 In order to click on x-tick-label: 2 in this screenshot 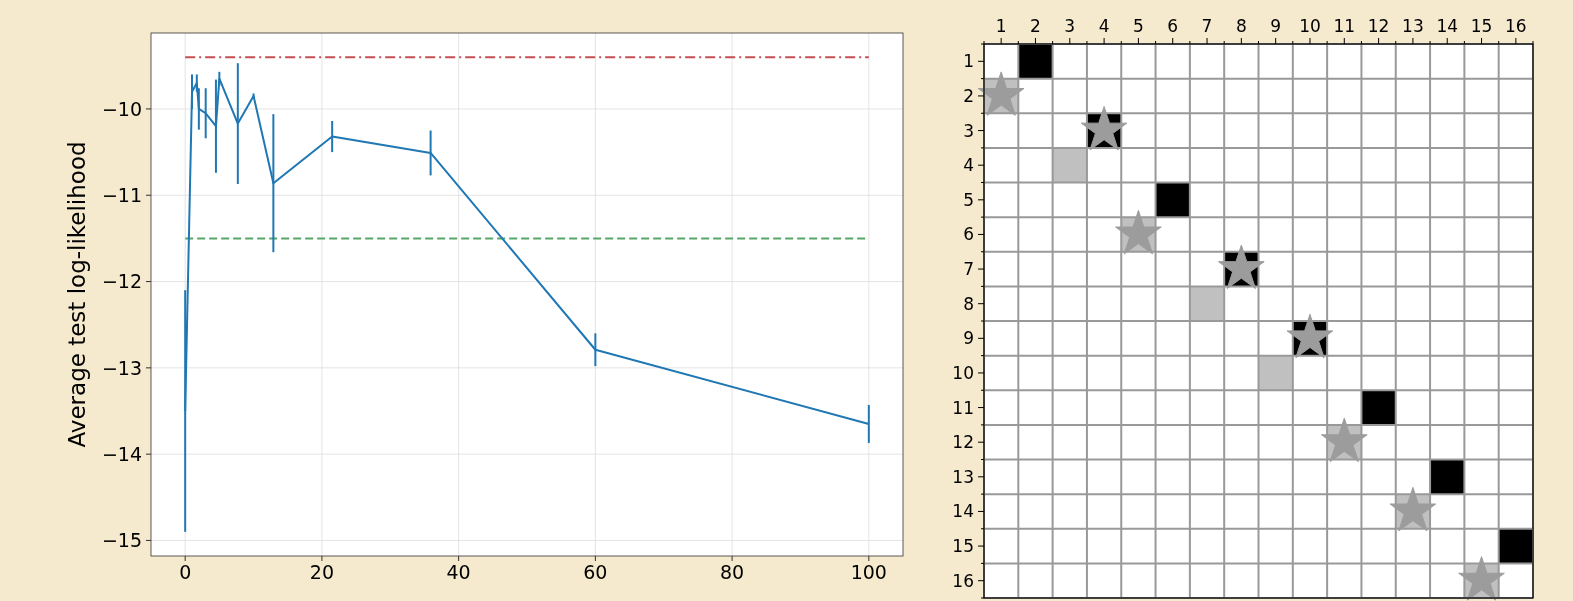, I will do `click(1035, 26)`.